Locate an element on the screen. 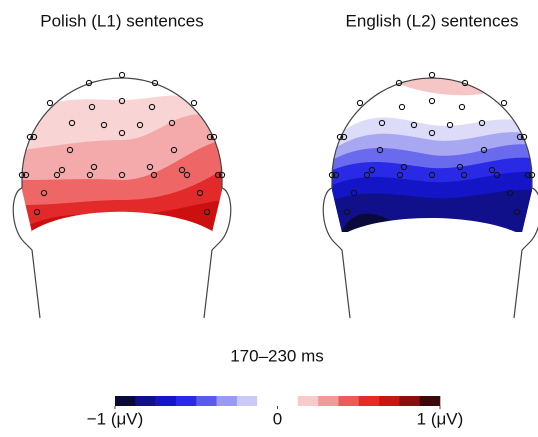 The width and height of the screenshot is (538, 437). panel-title: Polish (L1) sentences is located at coordinates (121, 20).